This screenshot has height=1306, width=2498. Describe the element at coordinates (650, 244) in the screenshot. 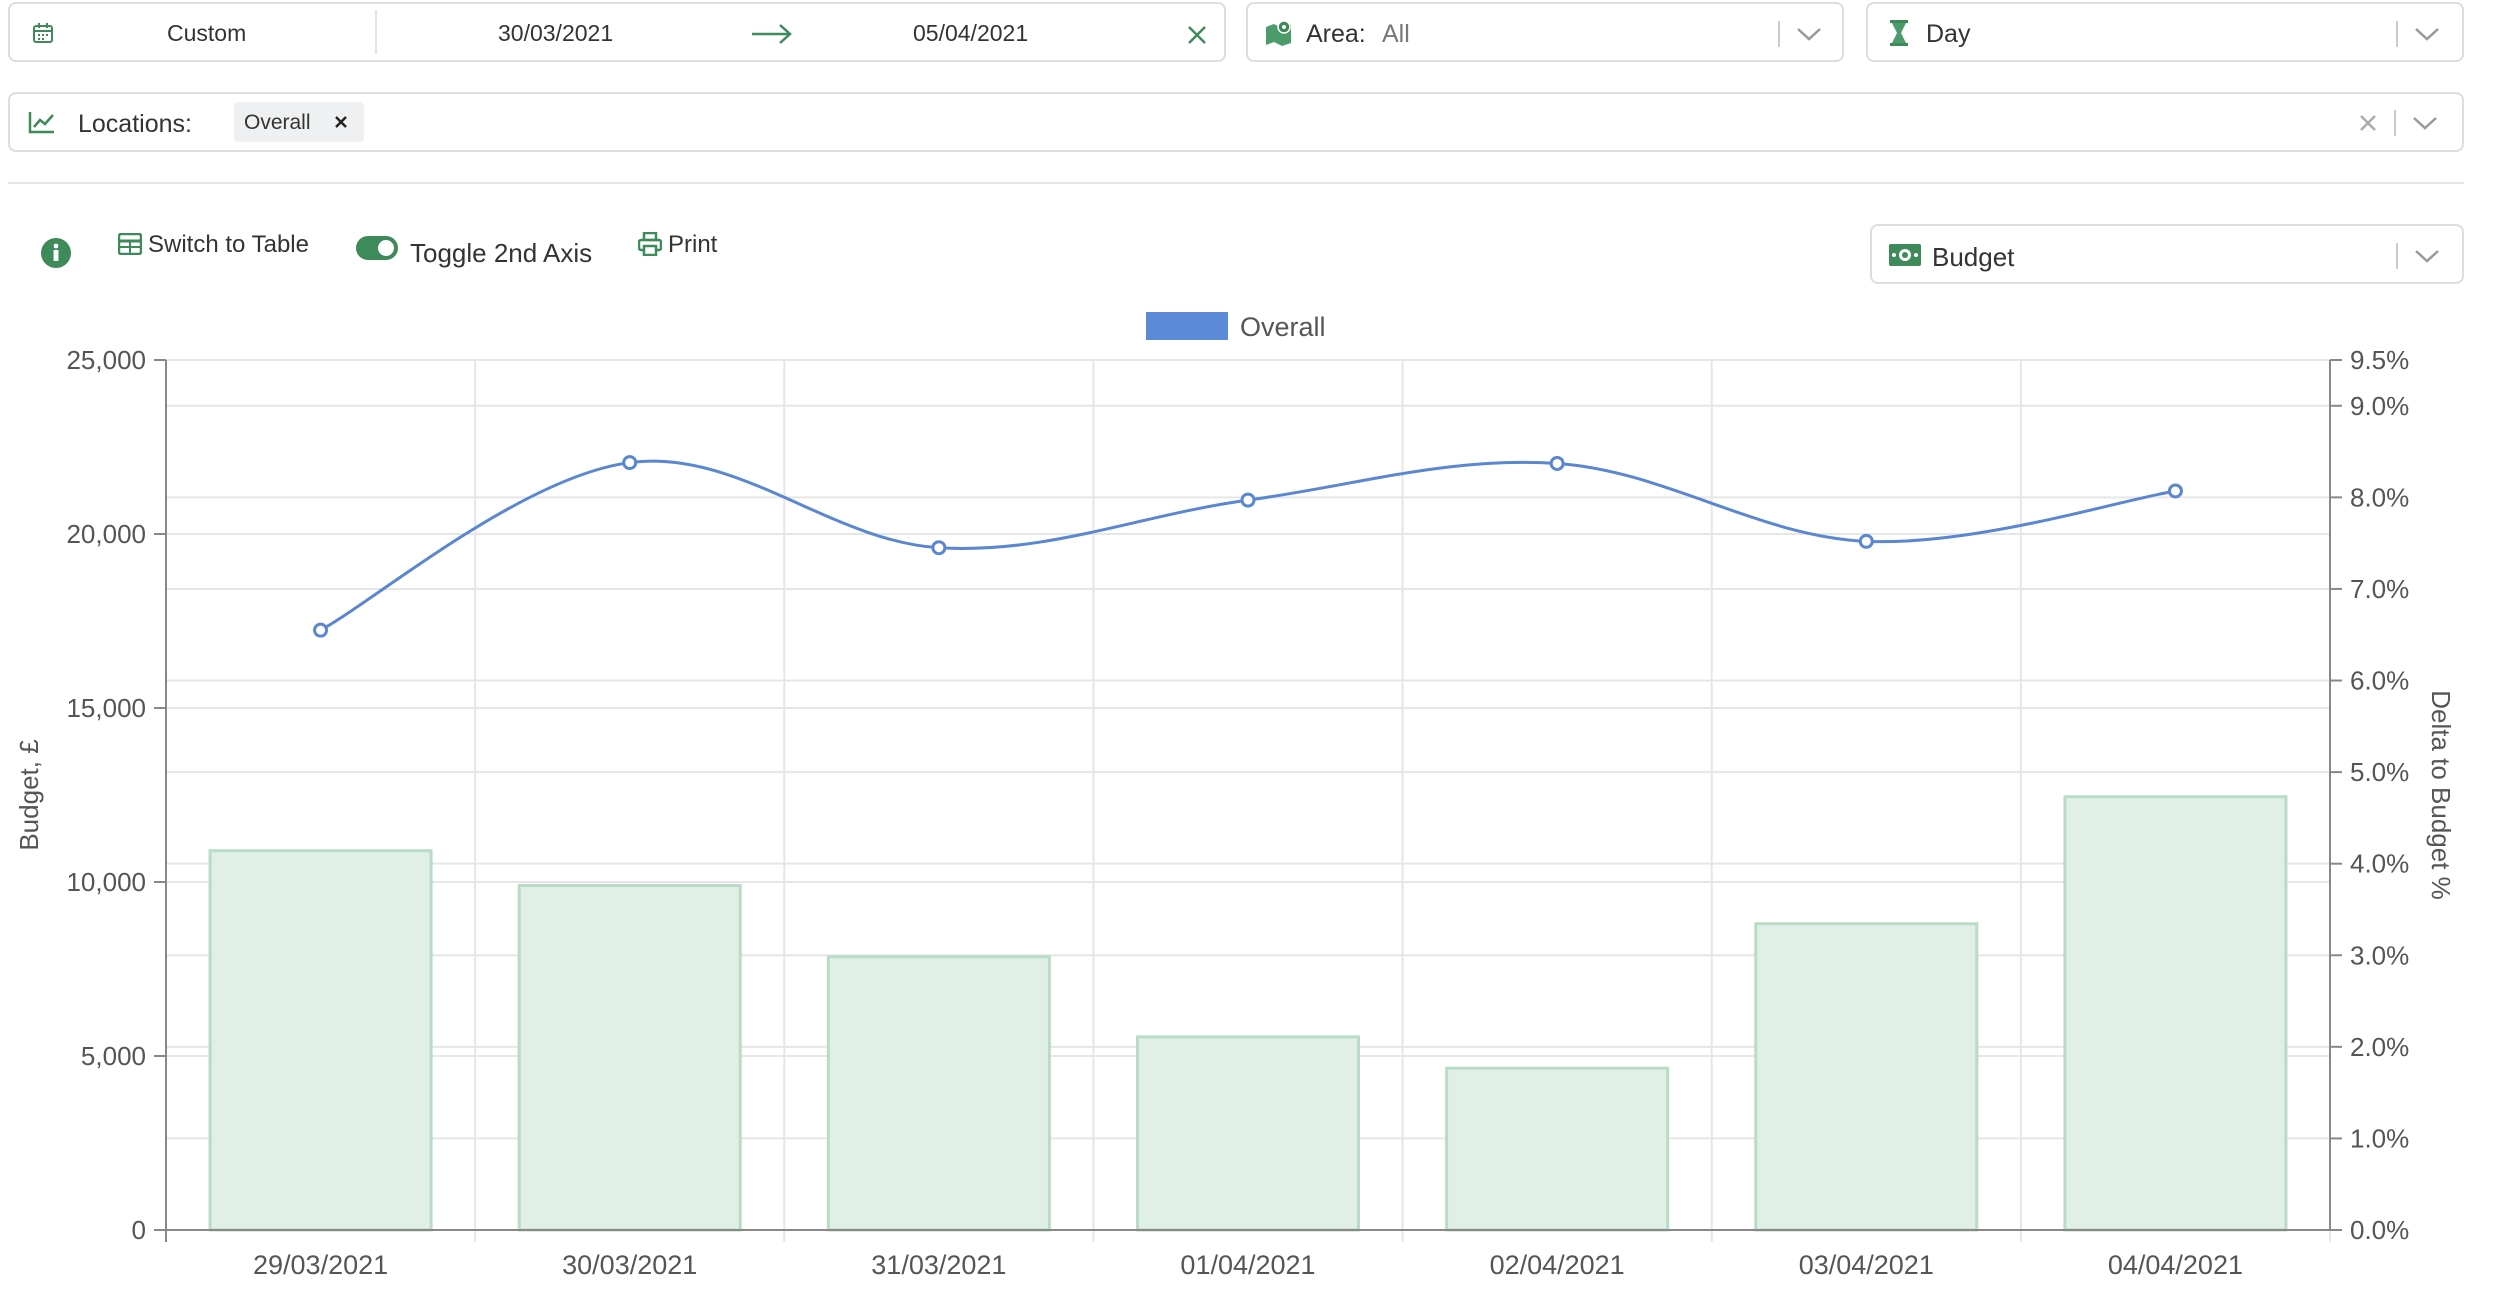

I see `printer-icon` at that location.